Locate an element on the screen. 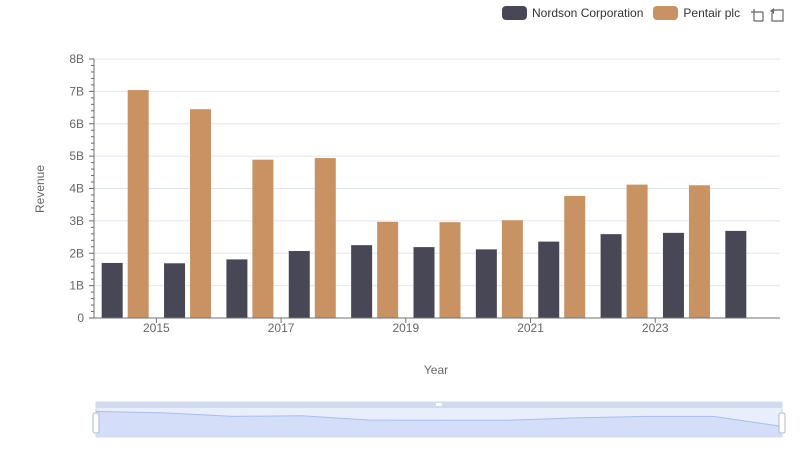  chart-legend: Nordson Corporation Pentair plc is located at coordinates (626, 13).